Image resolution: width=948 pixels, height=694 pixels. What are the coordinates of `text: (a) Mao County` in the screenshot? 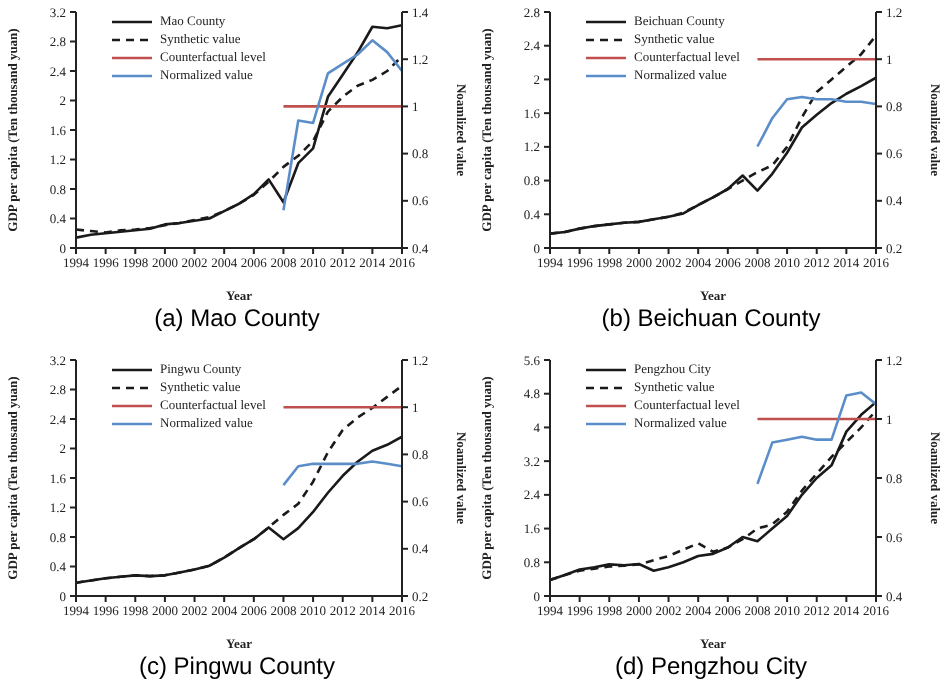 It's located at (237, 319).